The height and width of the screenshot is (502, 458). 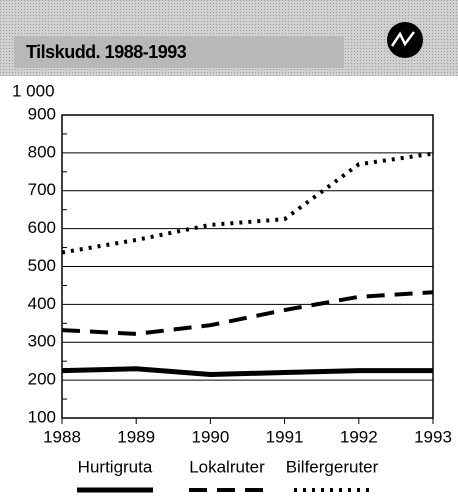 I want to click on y-tick-label: 700, so click(x=42, y=189).